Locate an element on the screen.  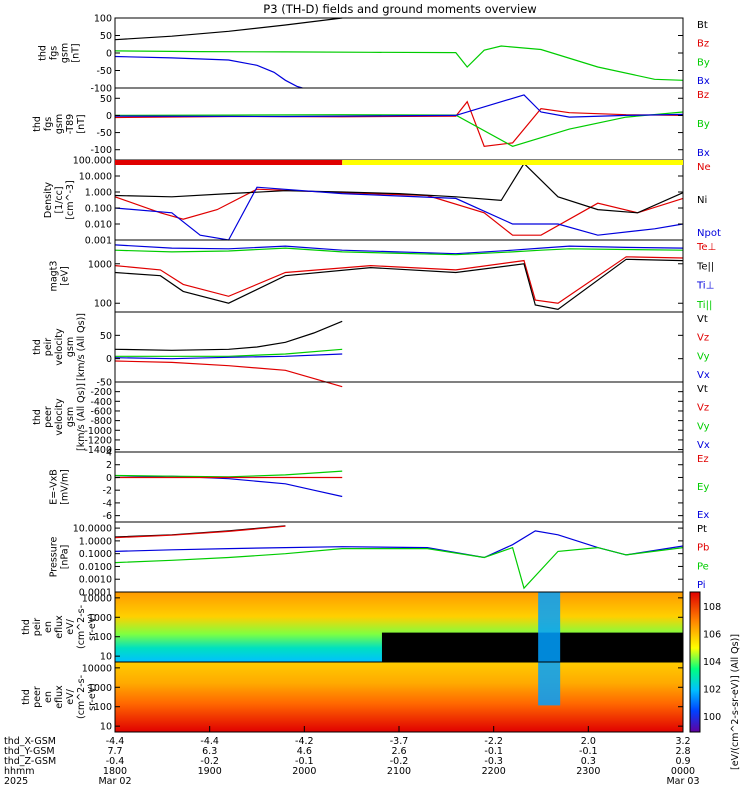
xtick-value: Mar 03 is located at coordinates (682, 781).